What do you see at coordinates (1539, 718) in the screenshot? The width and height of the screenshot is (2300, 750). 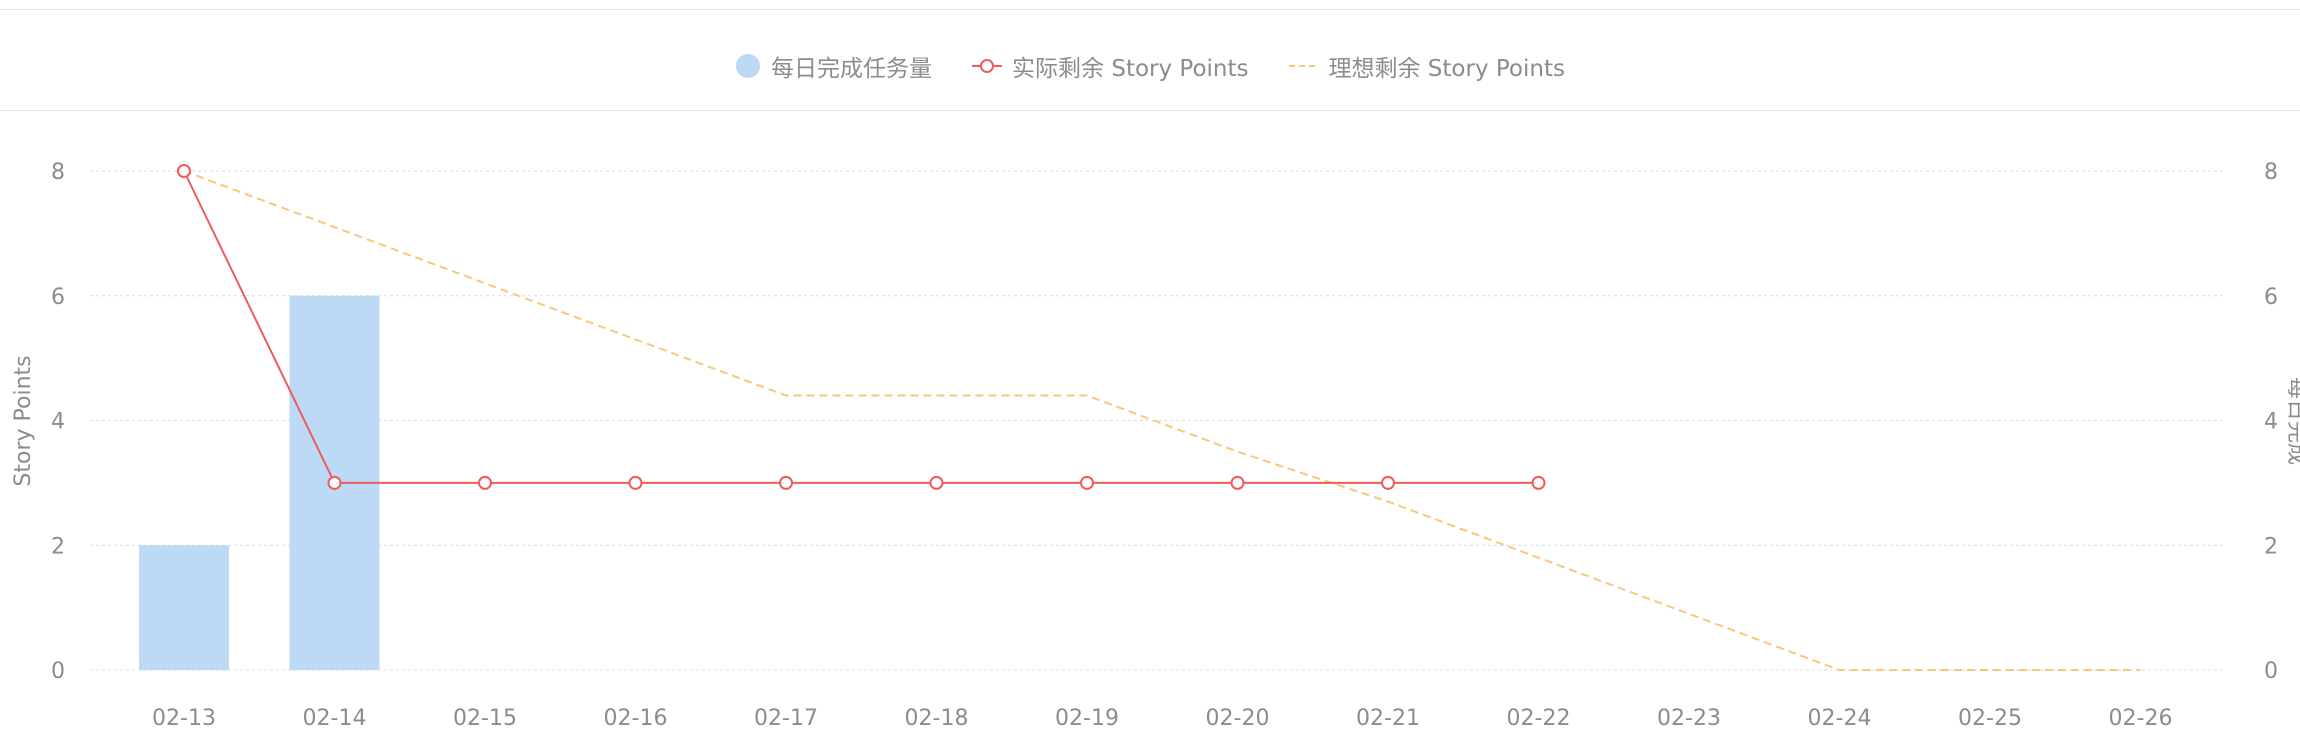 I see `x-tick-label: 02-22` at bounding box center [1539, 718].